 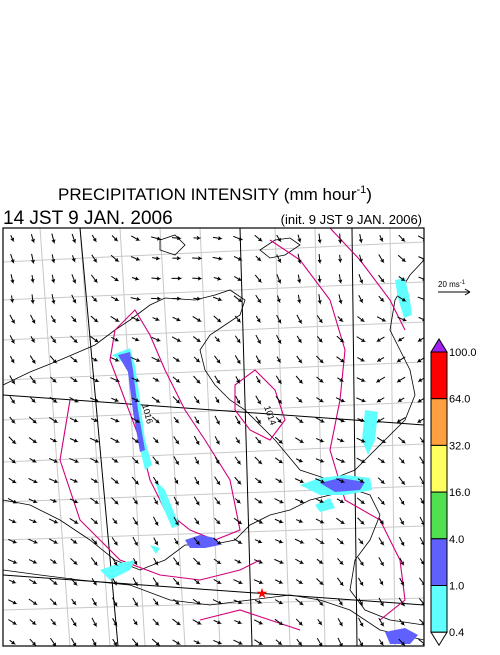 I want to click on colorbar-segment, so click(x=439, y=609).